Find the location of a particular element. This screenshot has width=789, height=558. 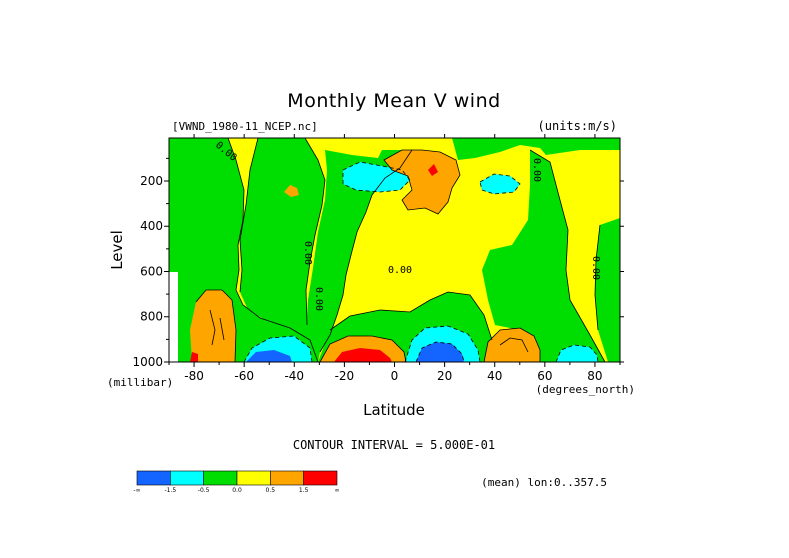

contour-zero-south is located at coordinates (273, 250).